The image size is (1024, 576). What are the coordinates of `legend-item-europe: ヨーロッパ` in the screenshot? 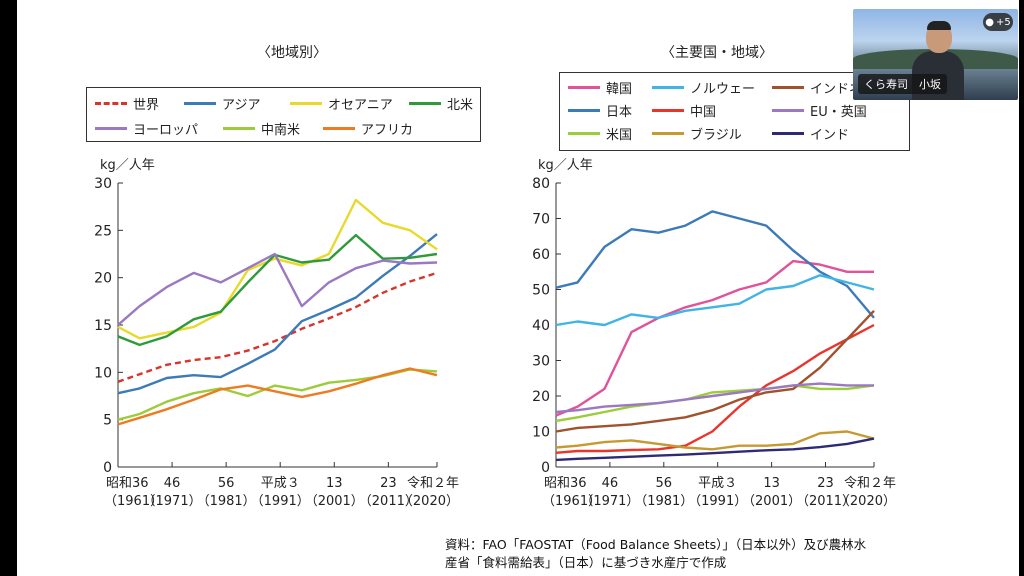 It's located at (146, 128).